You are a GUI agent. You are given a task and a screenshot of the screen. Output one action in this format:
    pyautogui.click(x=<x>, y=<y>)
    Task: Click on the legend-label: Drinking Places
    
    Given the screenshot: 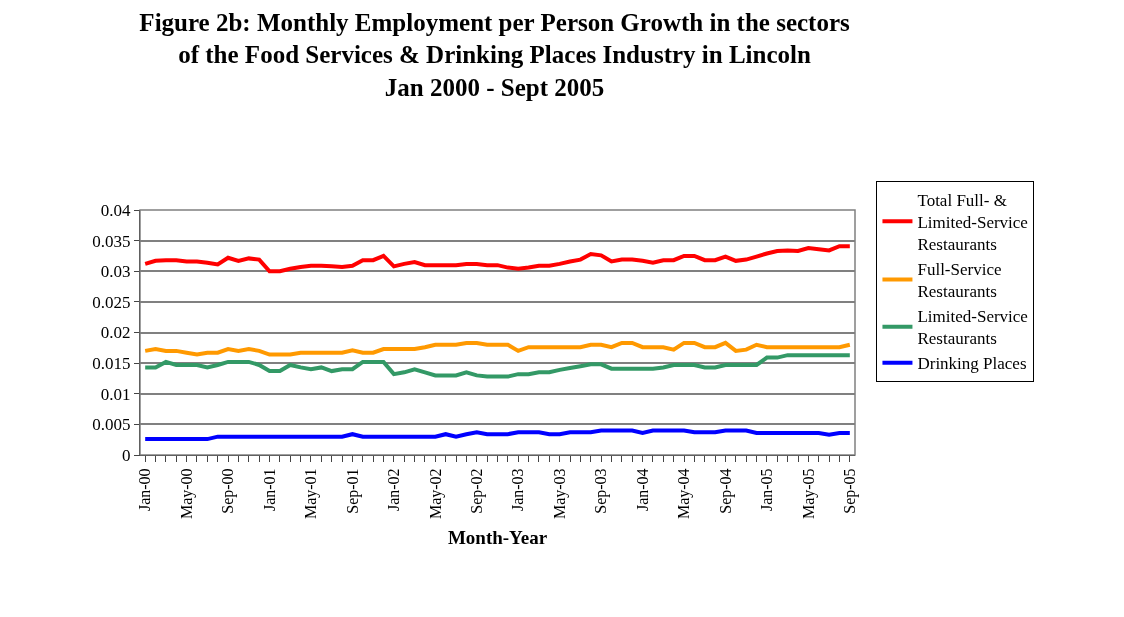 What is the action you would take?
    pyautogui.click(x=972, y=364)
    